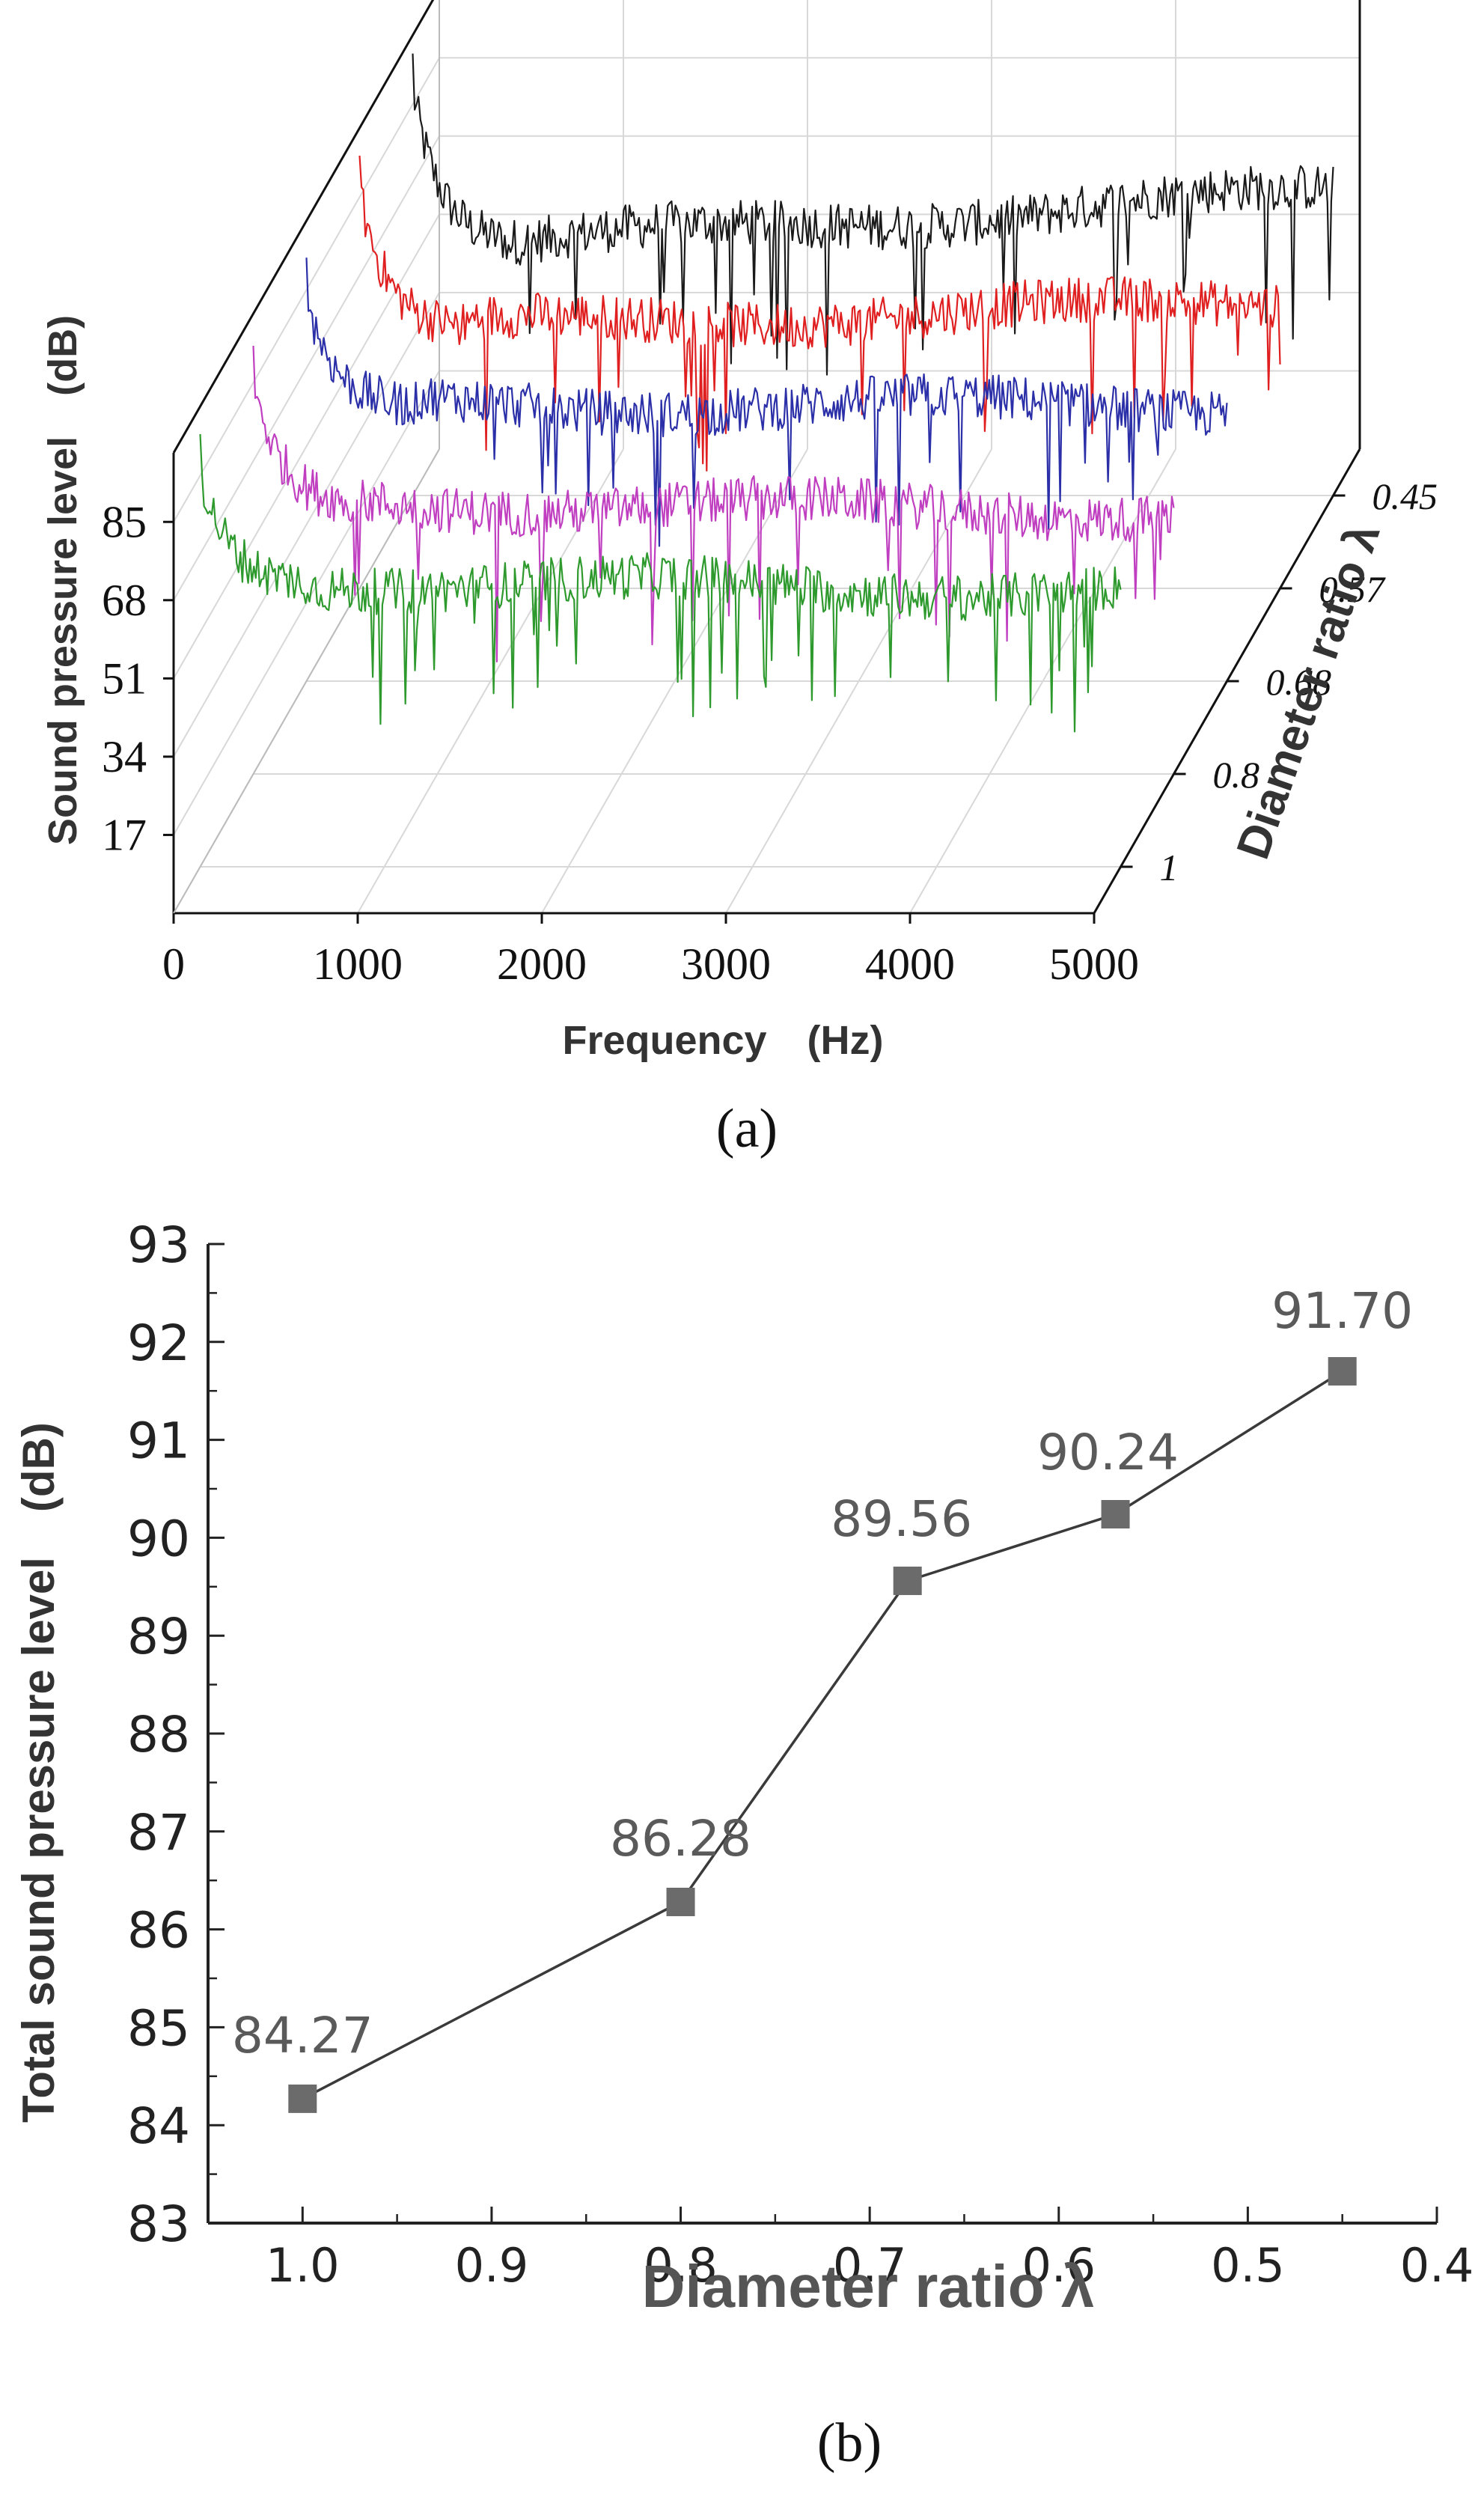  I want to click on y-tick-label: 89, so click(158, 1636).